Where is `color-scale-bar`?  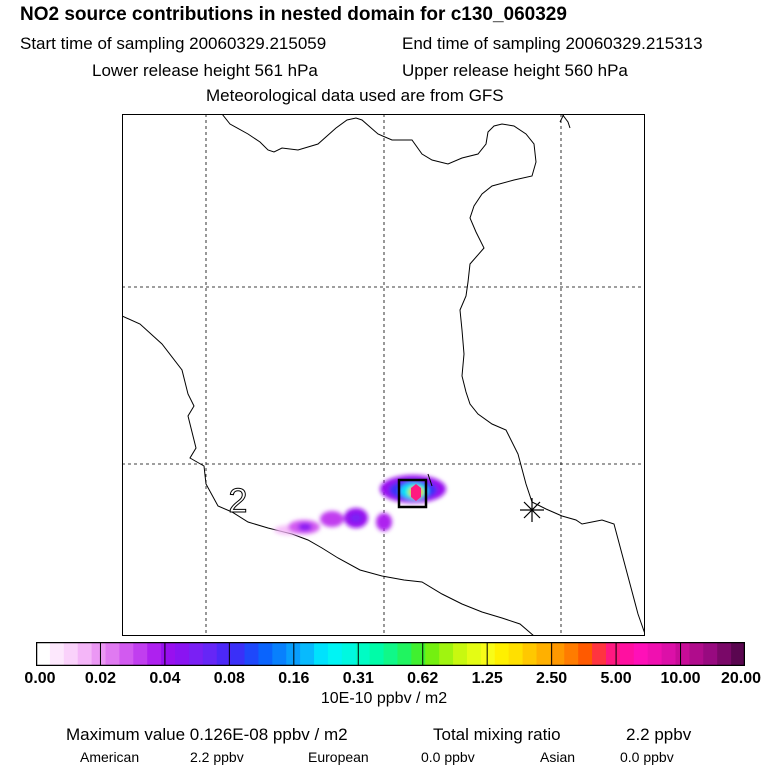 color-scale-bar is located at coordinates (390, 654).